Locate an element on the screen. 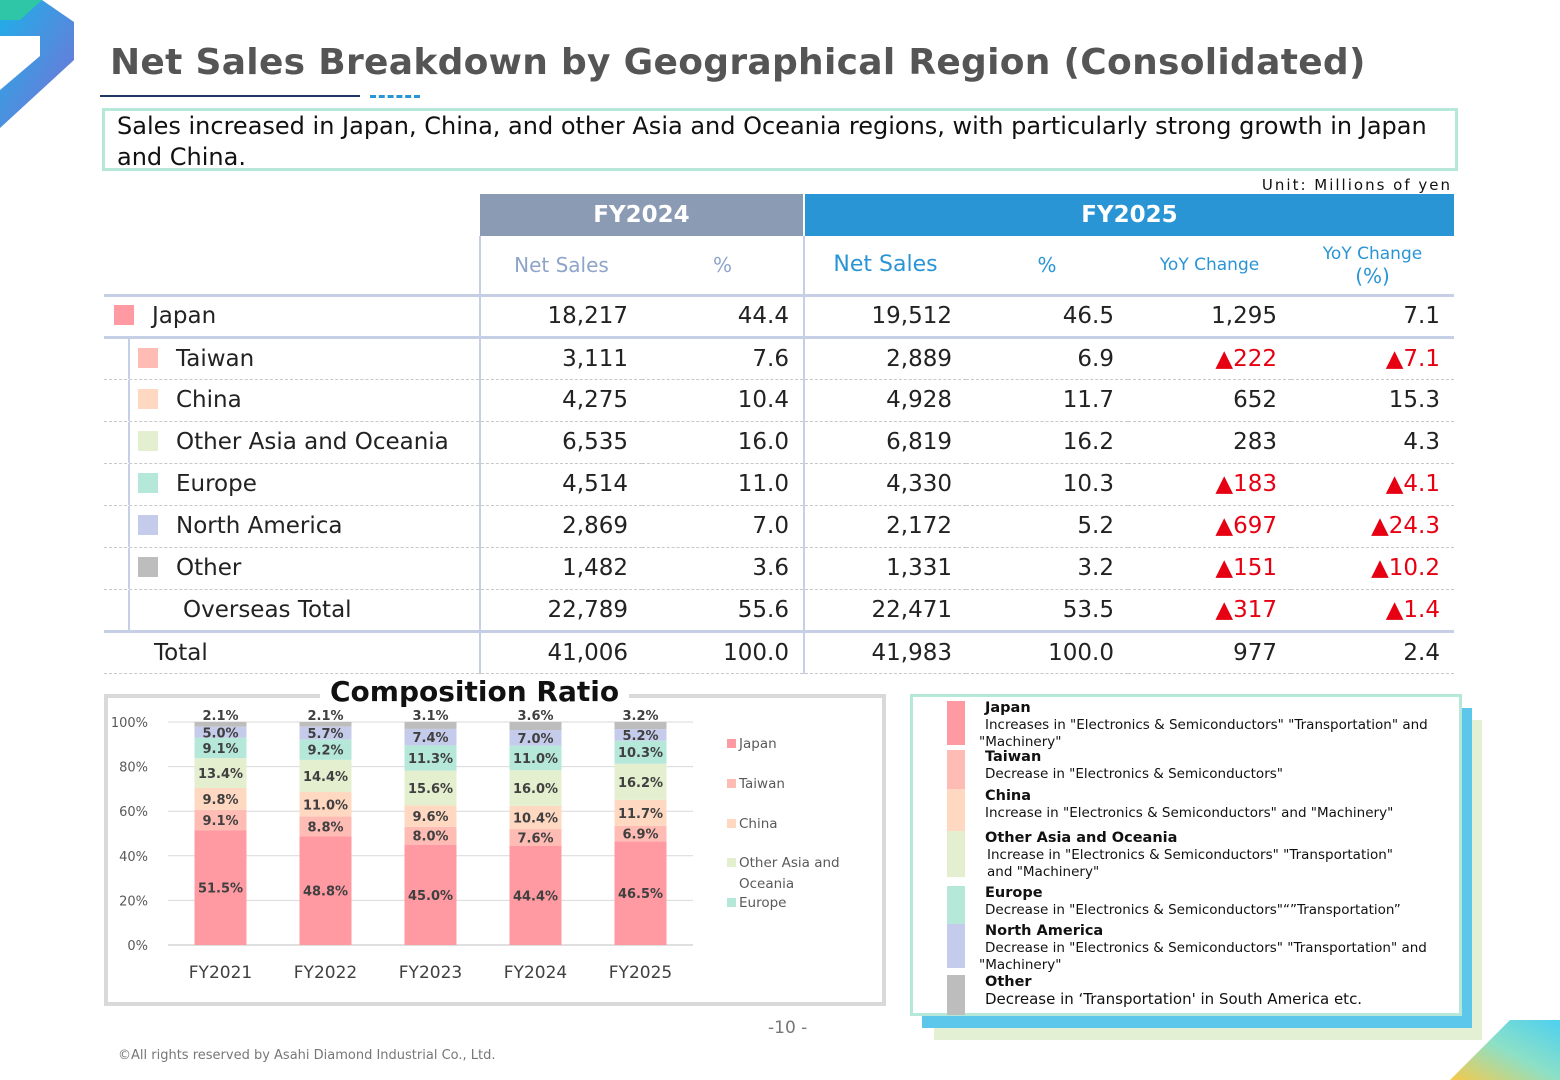 This screenshot has width=1560, height=1080. cell-fy24-pct: 7.6 is located at coordinates (723, 358).